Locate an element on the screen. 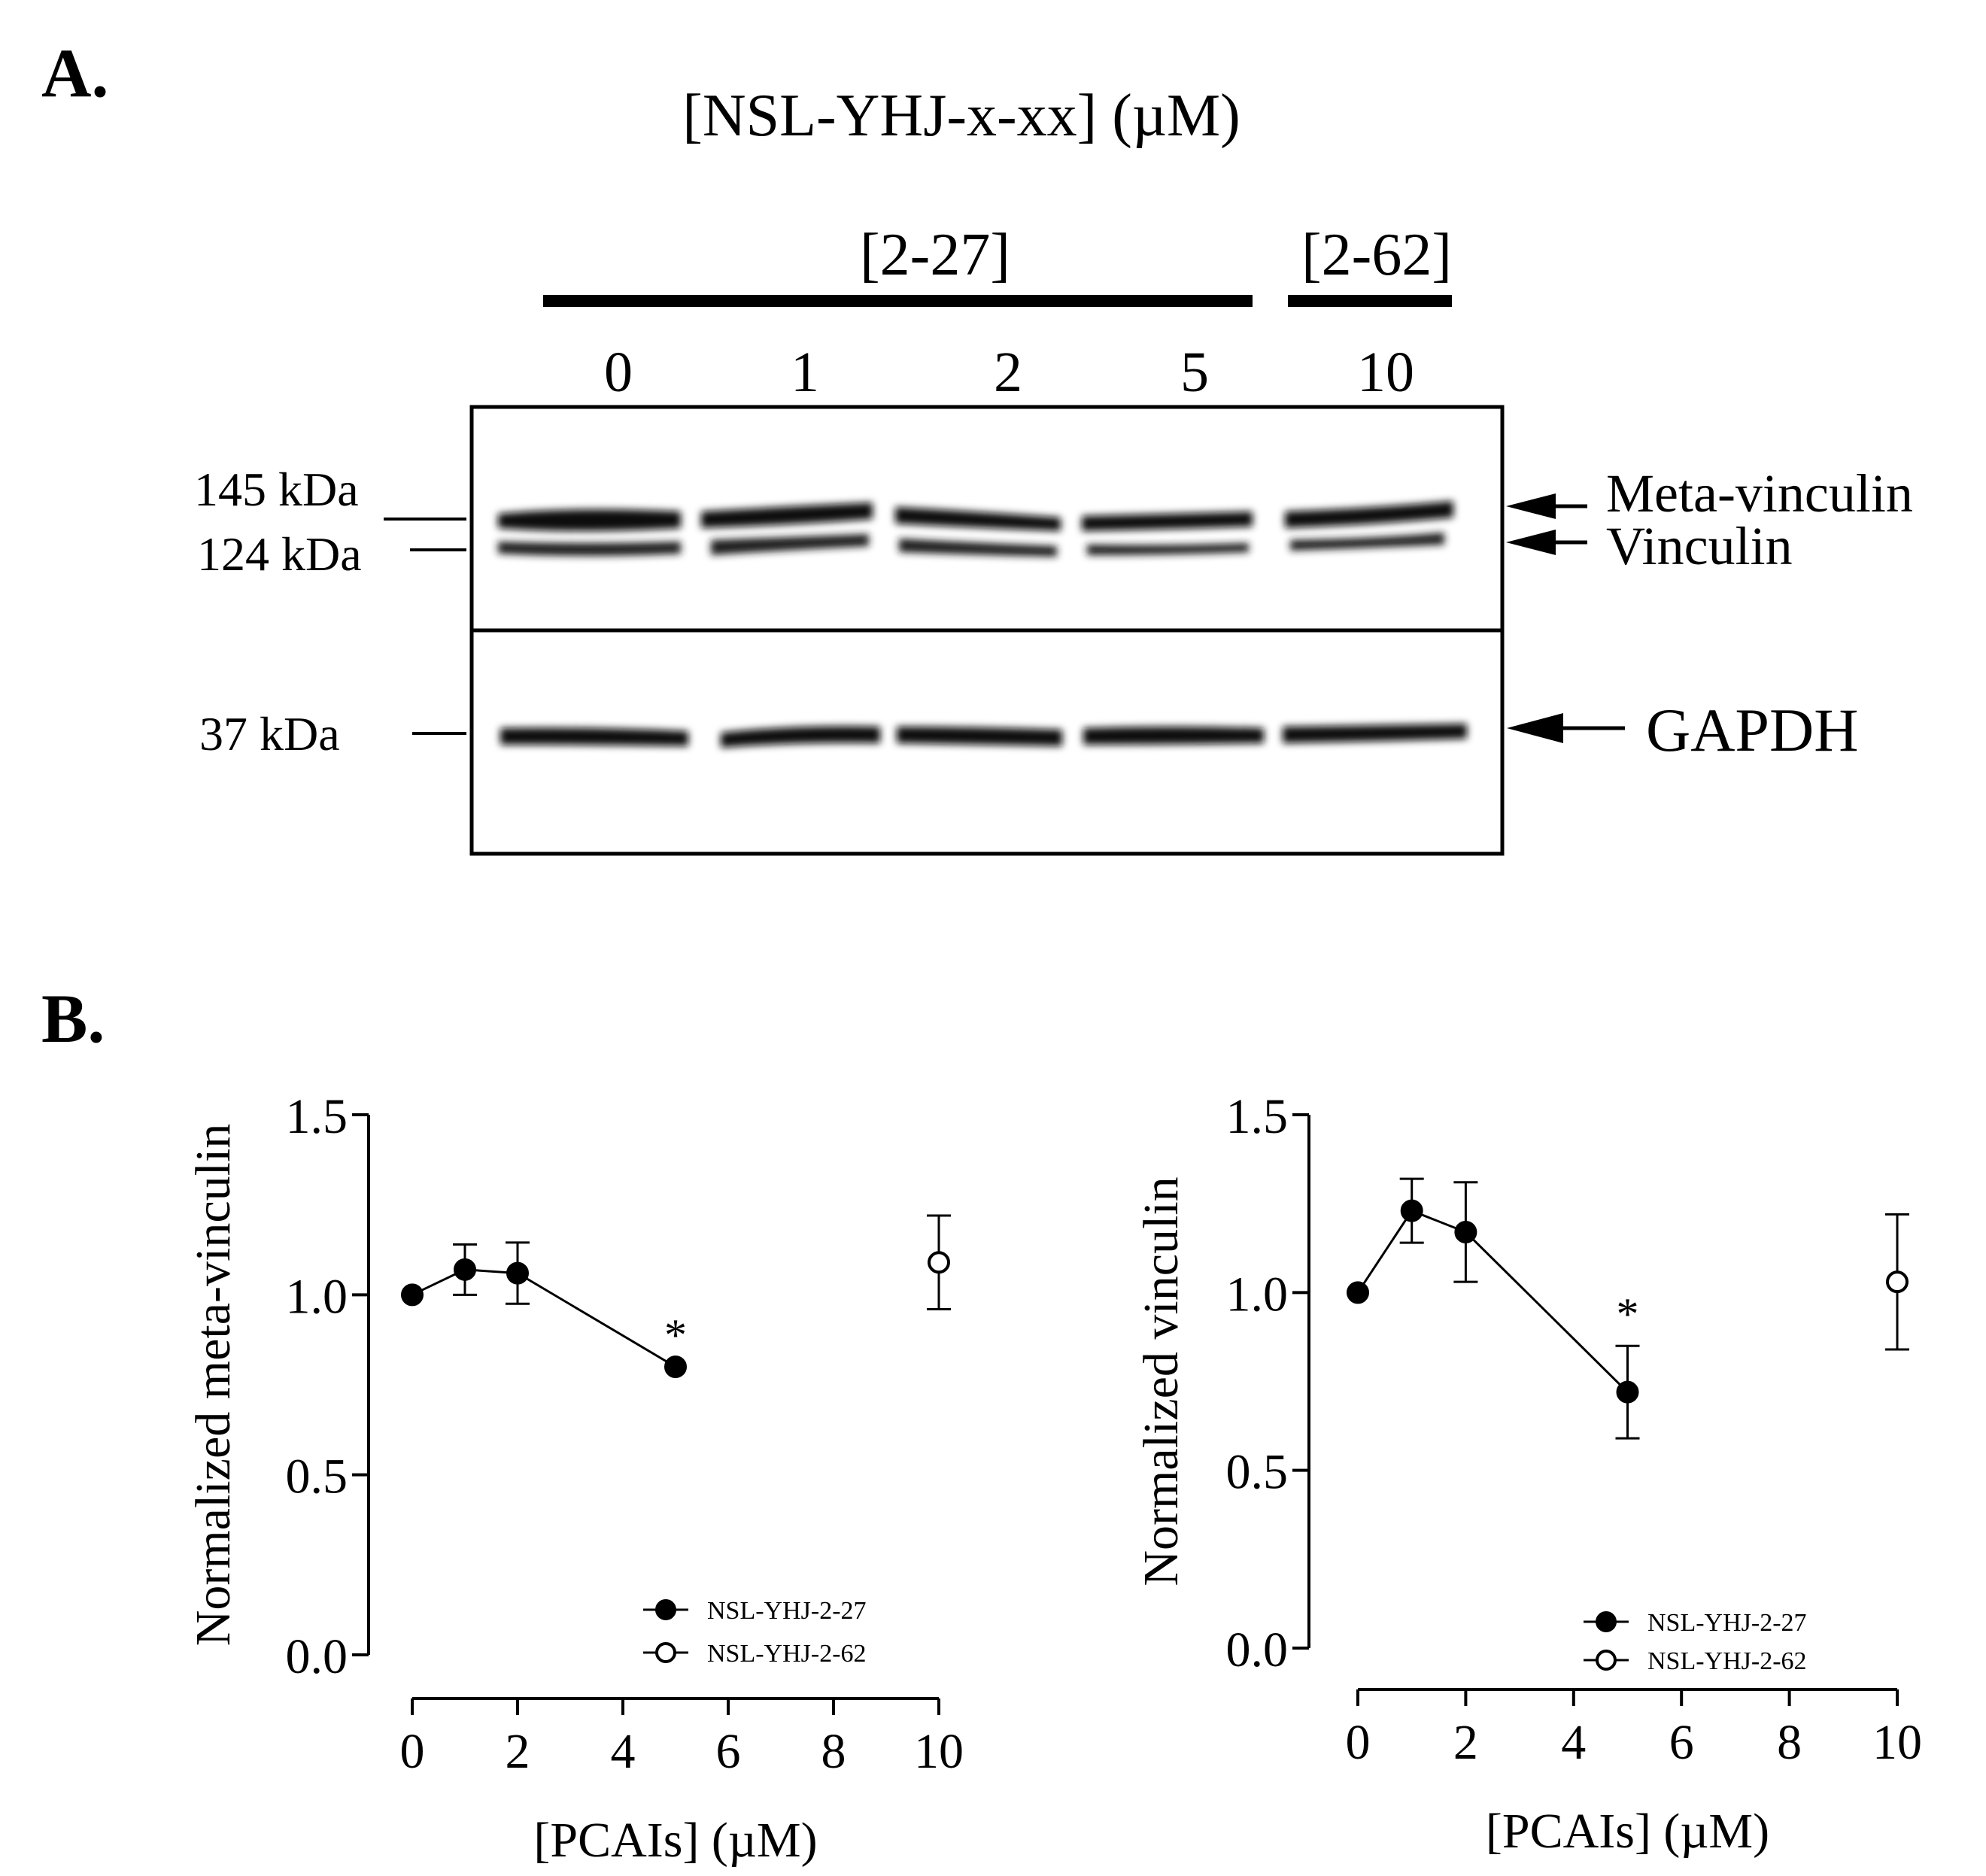  blot-title: [NSL-YHJ-x-xx] (µM) is located at coordinates (961, 116).